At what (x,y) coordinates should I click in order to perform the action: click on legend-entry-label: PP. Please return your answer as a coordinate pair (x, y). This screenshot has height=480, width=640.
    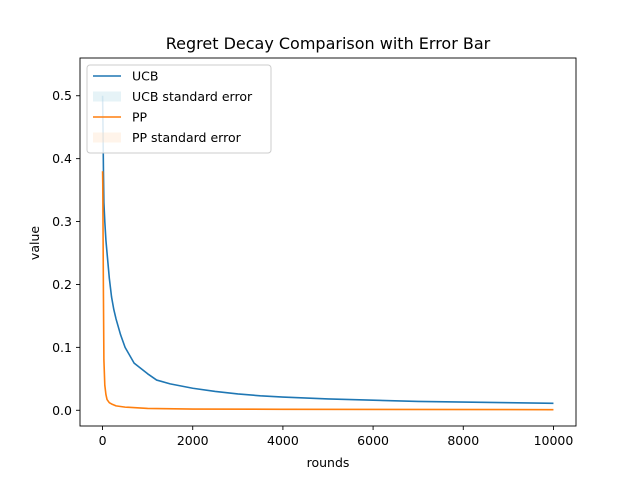
    Looking at the image, I should click on (140, 117).